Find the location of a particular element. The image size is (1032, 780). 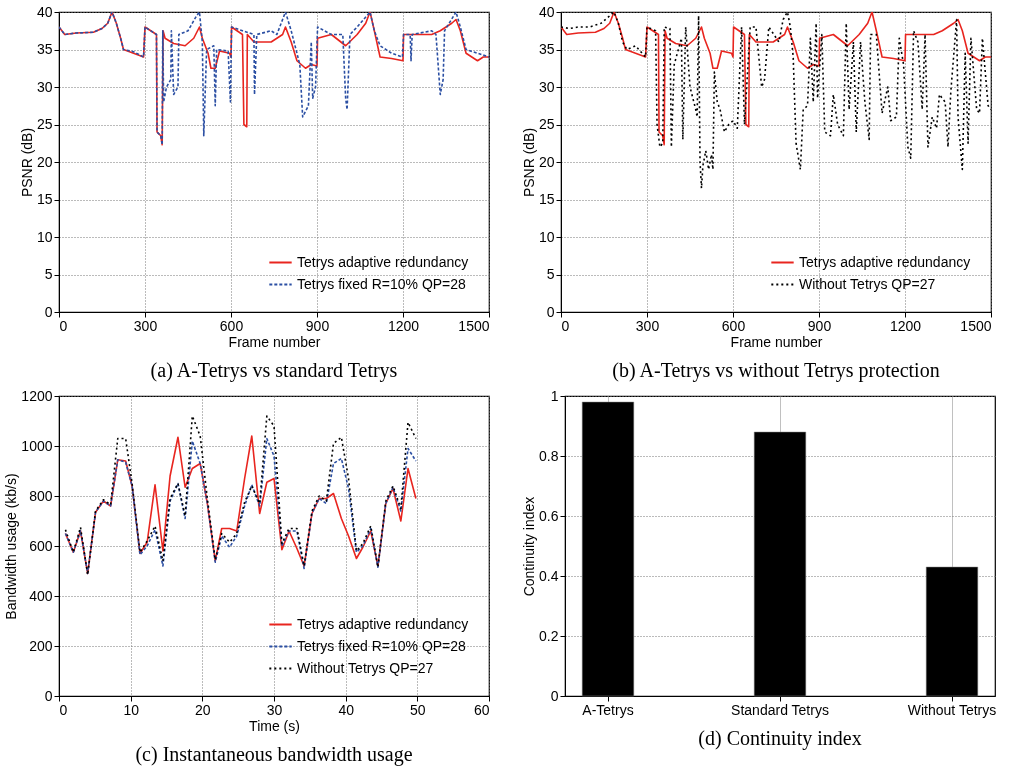

text: (a) A-Tetrys vs standard Tetrys is located at coordinates (274, 370).